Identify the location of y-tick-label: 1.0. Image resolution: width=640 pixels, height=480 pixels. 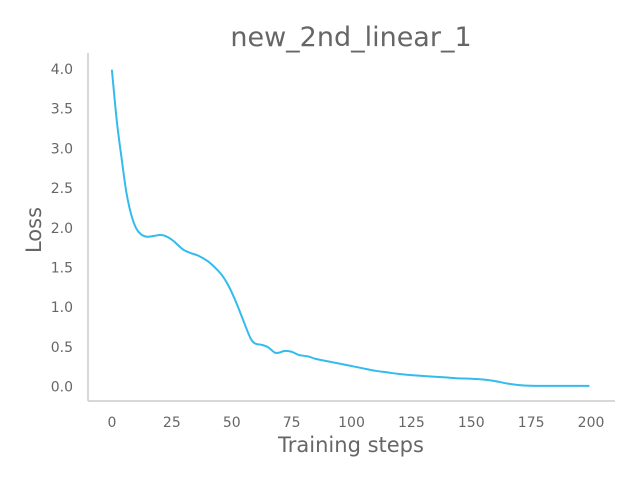
(62, 308).